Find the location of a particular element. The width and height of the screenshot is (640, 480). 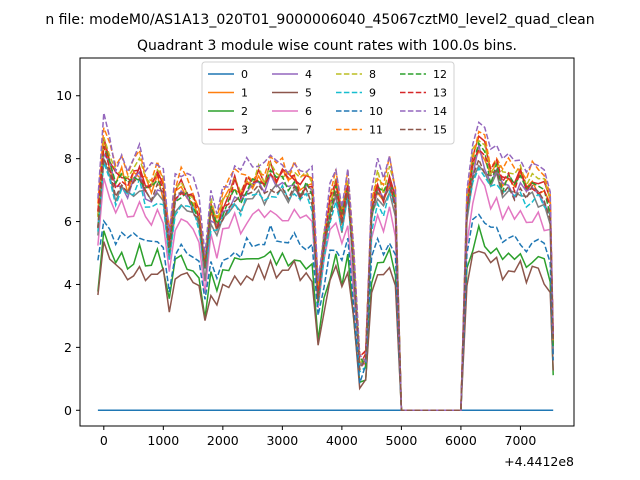

y-tick-label: 2 is located at coordinates (68, 347).